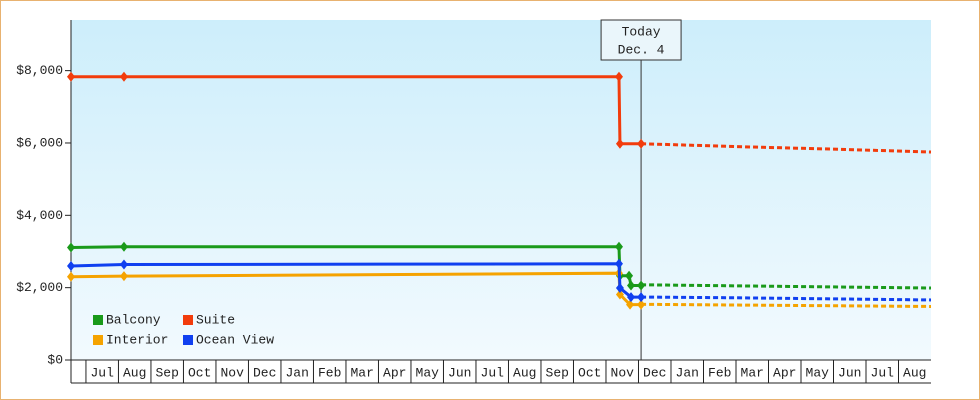 The image size is (980, 400). Describe the element at coordinates (641, 31) in the screenshot. I see `today-label: Today` at that location.